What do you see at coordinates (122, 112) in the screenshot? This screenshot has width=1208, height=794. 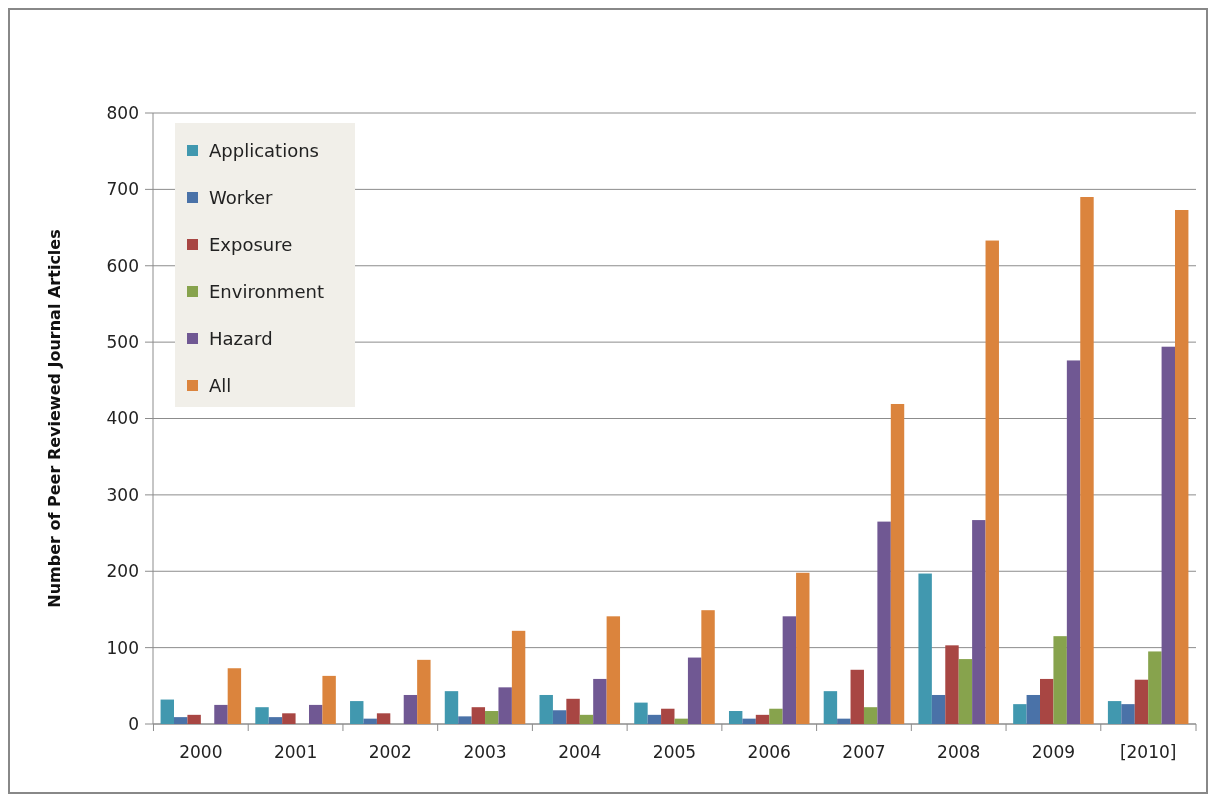 I see `y-tick-label: 800` at bounding box center [122, 112].